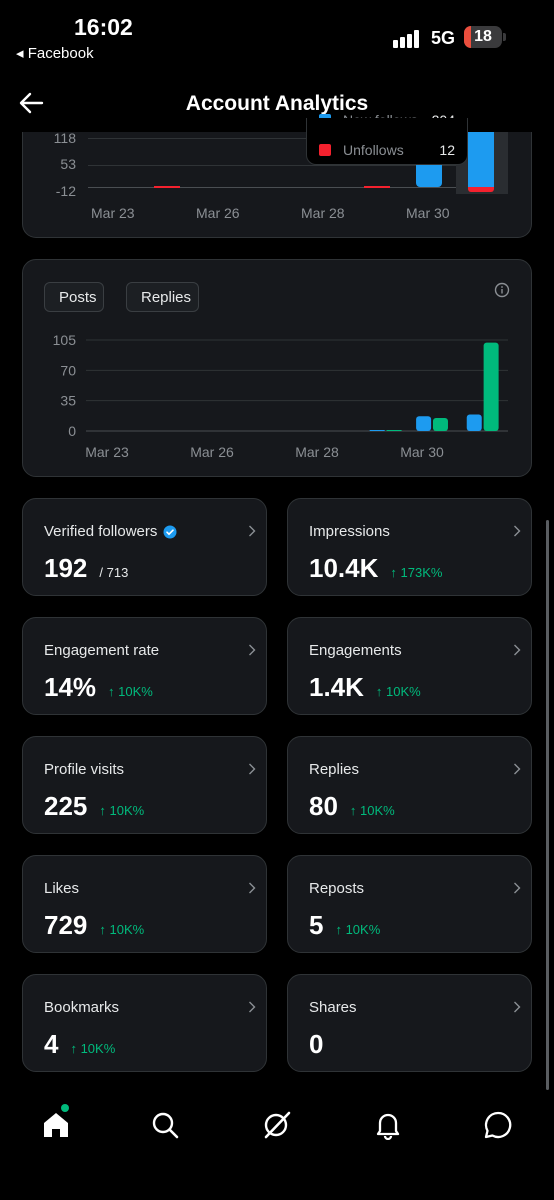  Describe the element at coordinates (387, 125) in the screenshot. I see `tooltip-clip` at that location.